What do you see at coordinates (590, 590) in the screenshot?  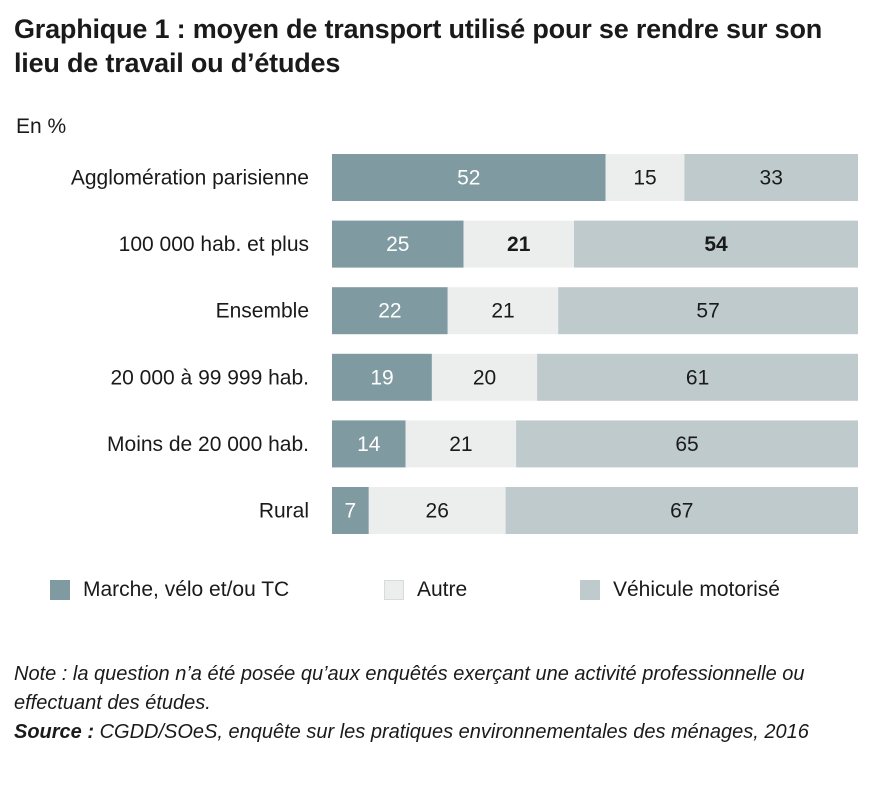 I see `legend-swatch-vehicule` at bounding box center [590, 590].